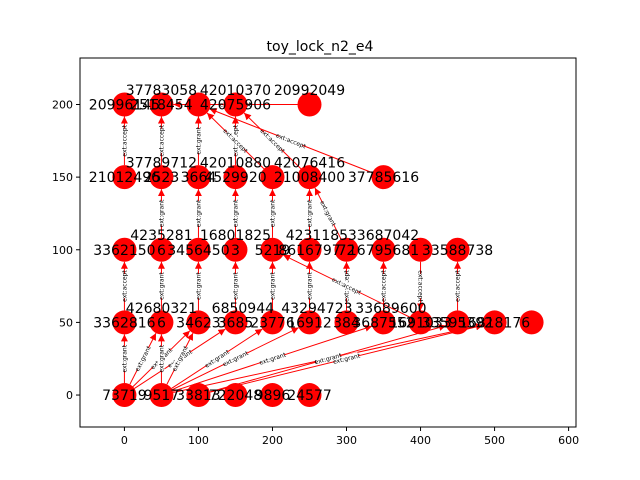 This screenshot has height=480, width=640. I want to click on node-label: 1691033, so click(420, 323).